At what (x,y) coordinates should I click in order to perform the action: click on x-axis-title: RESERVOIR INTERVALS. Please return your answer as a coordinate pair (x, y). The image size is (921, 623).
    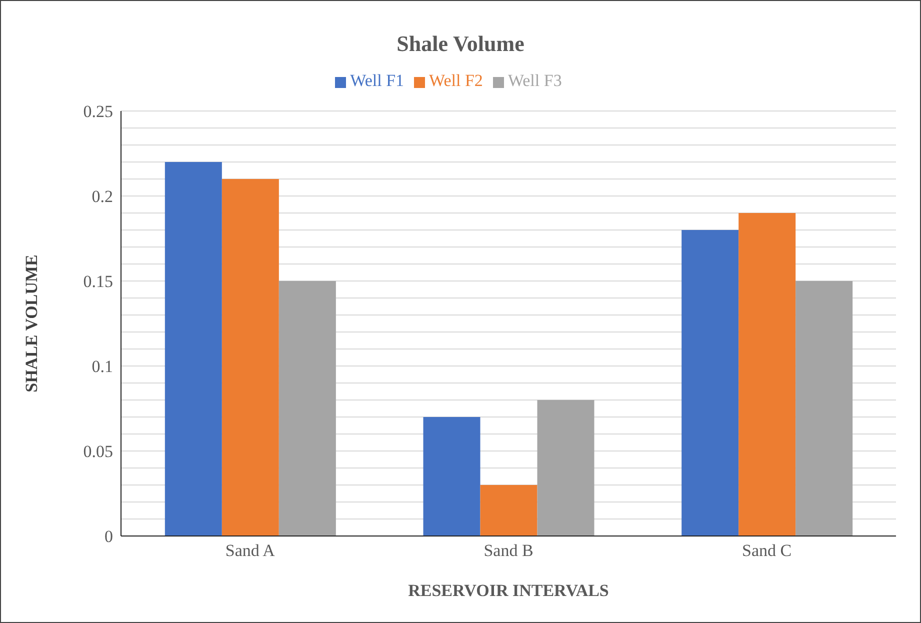
    Looking at the image, I should click on (508, 590).